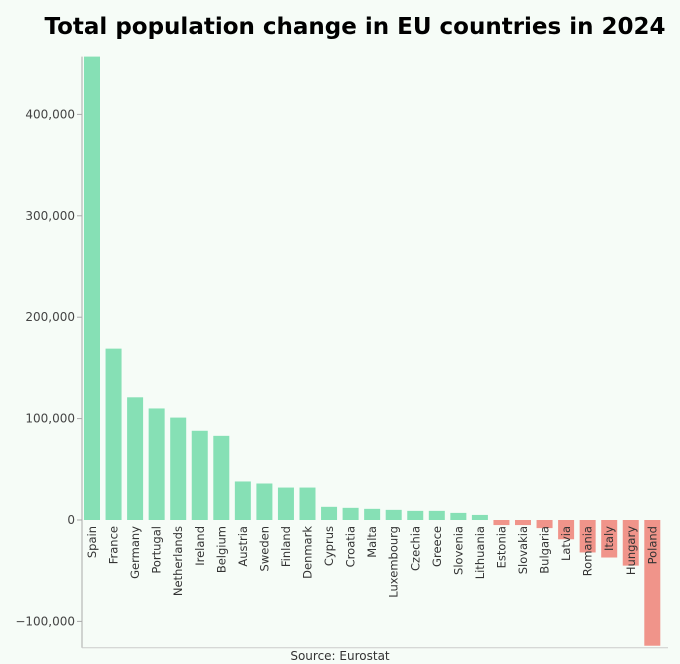 This screenshot has width=680, height=664. Describe the element at coordinates (199, 475) in the screenshot. I see `bar-ireland` at that location.